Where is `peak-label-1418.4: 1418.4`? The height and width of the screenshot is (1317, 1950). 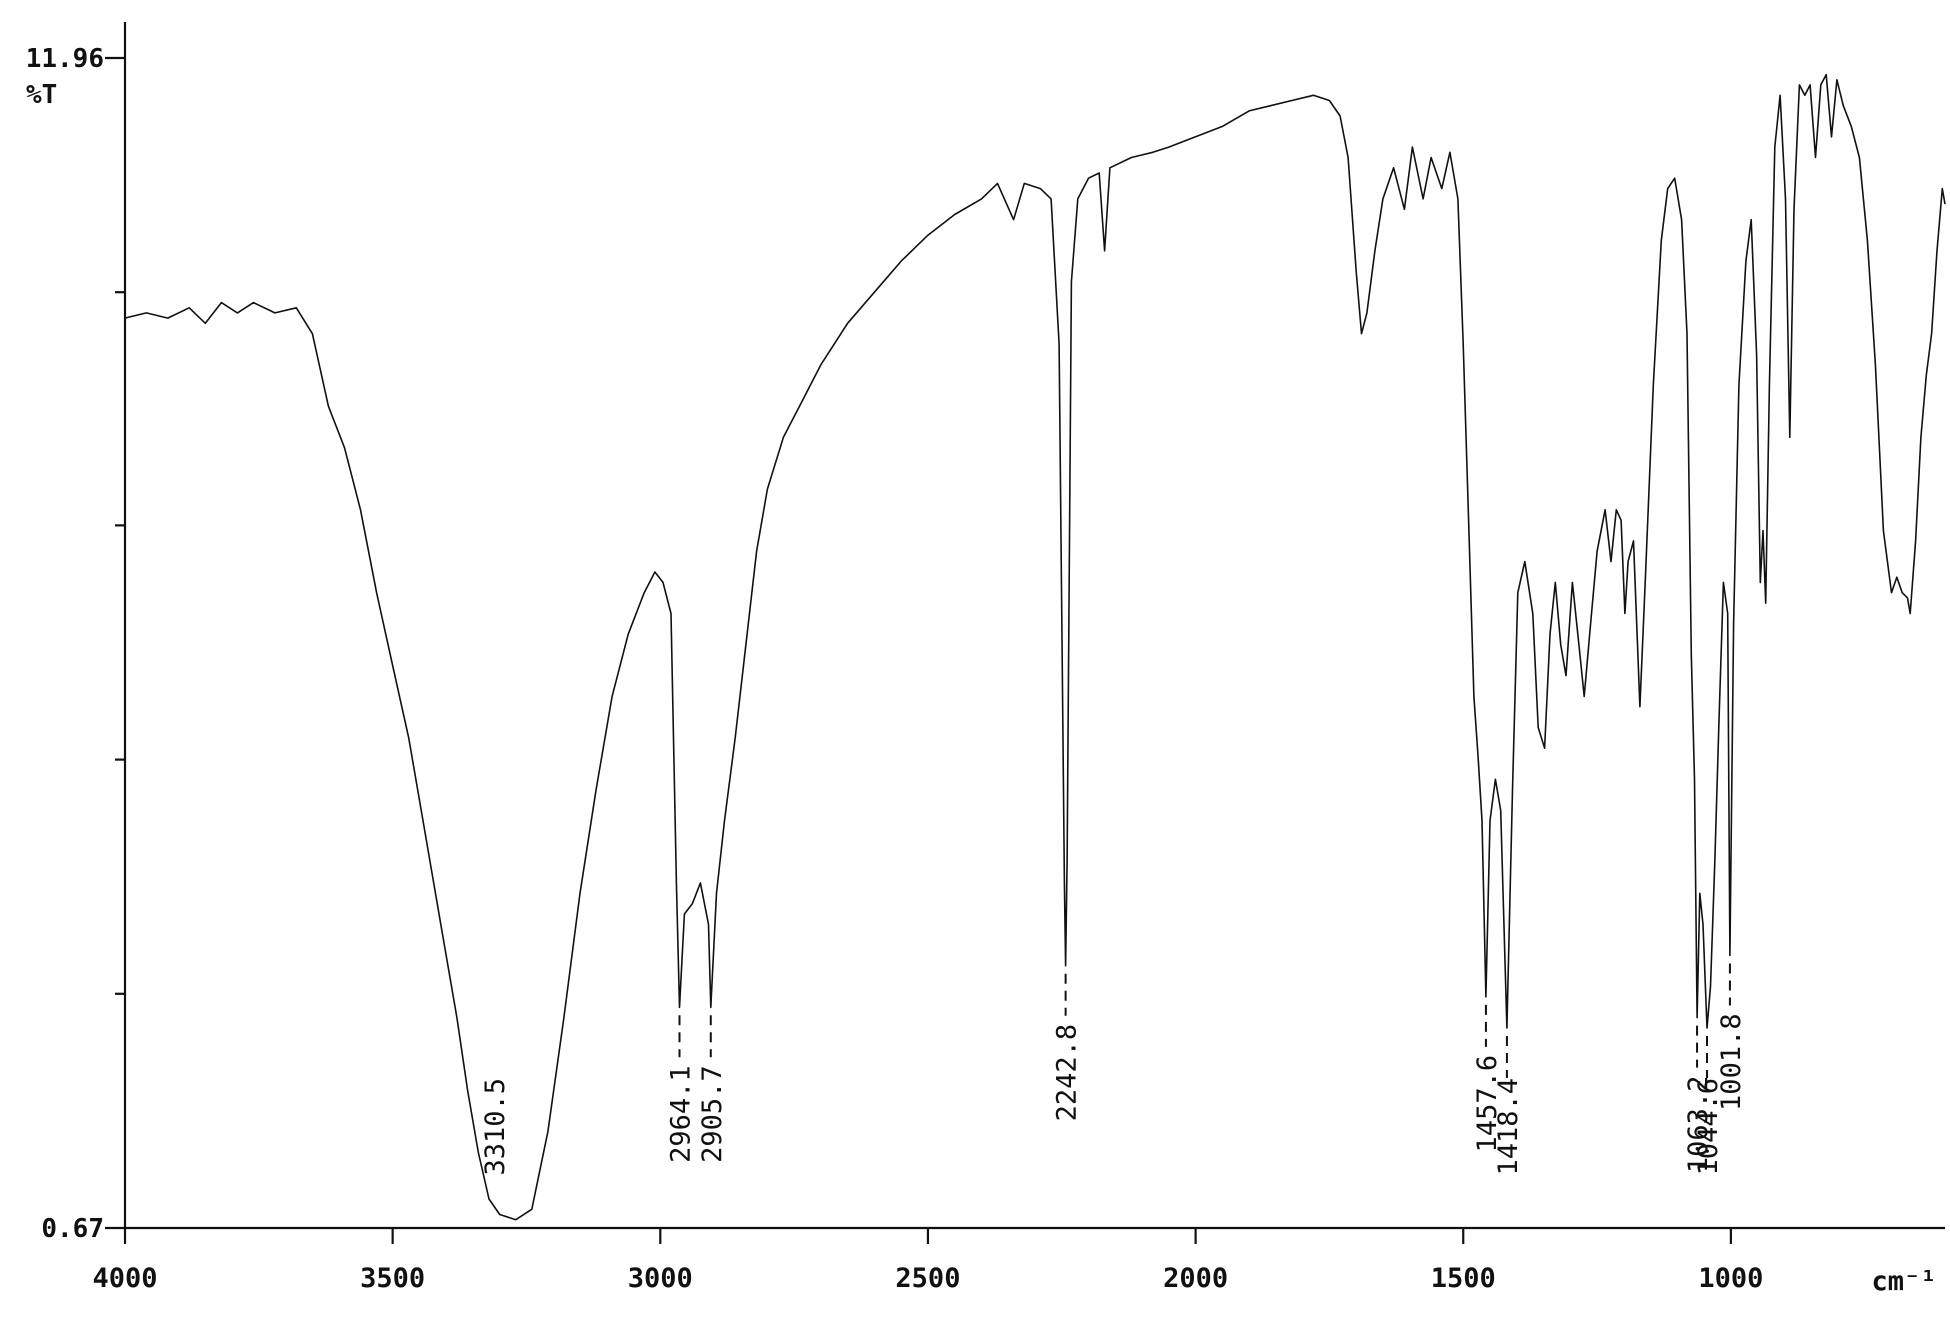 peak-label-1418.4: 1418.4 is located at coordinates (1508, 1127).